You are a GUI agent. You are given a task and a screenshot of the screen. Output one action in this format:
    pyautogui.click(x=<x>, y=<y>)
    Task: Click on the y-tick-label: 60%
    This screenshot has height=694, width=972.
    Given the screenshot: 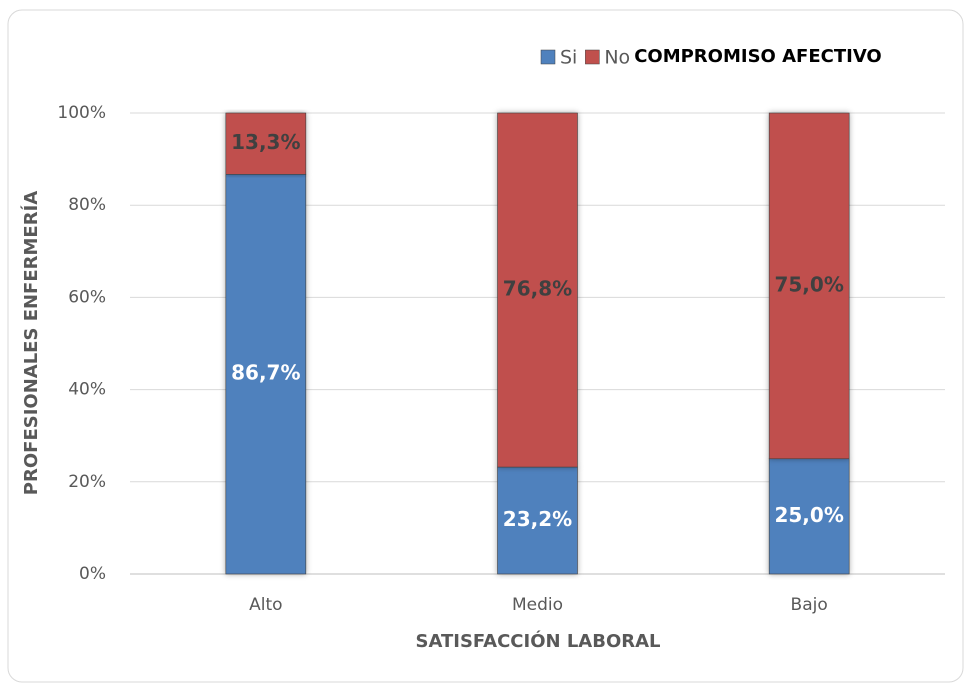 What is the action you would take?
    pyautogui.click(x=87, y=297)
    